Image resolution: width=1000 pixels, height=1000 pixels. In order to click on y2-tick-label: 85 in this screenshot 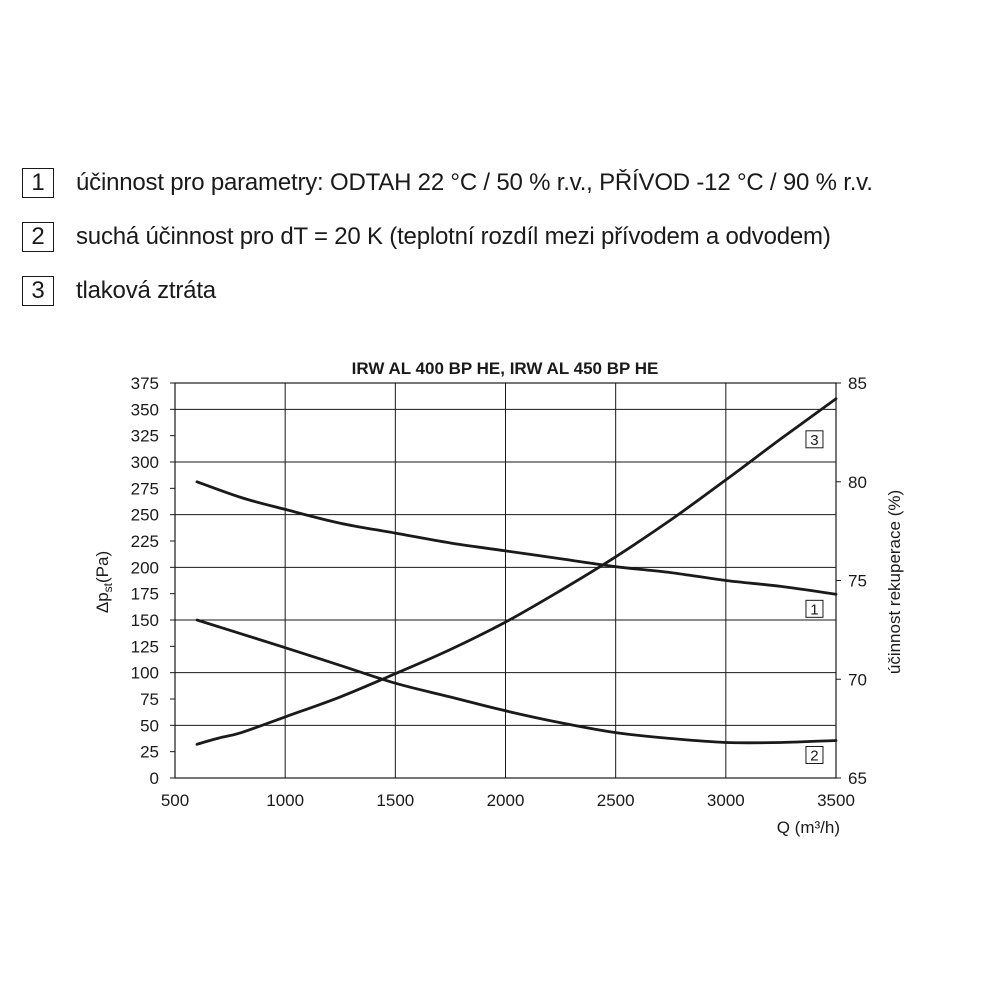, I will do `click(857, 383)`.